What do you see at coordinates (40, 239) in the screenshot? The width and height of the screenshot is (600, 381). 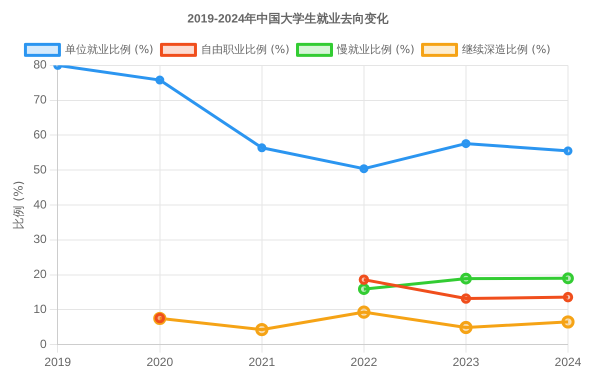 I see `y-tick-label: 30` at bounding box center [40, 239].